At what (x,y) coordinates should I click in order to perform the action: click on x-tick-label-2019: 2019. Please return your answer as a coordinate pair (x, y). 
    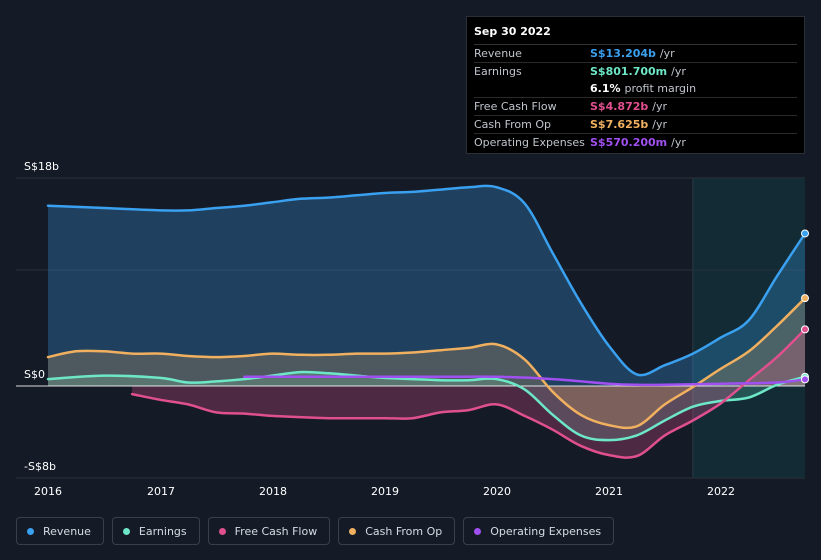
    Looking at the image, I should click on (385, 491).